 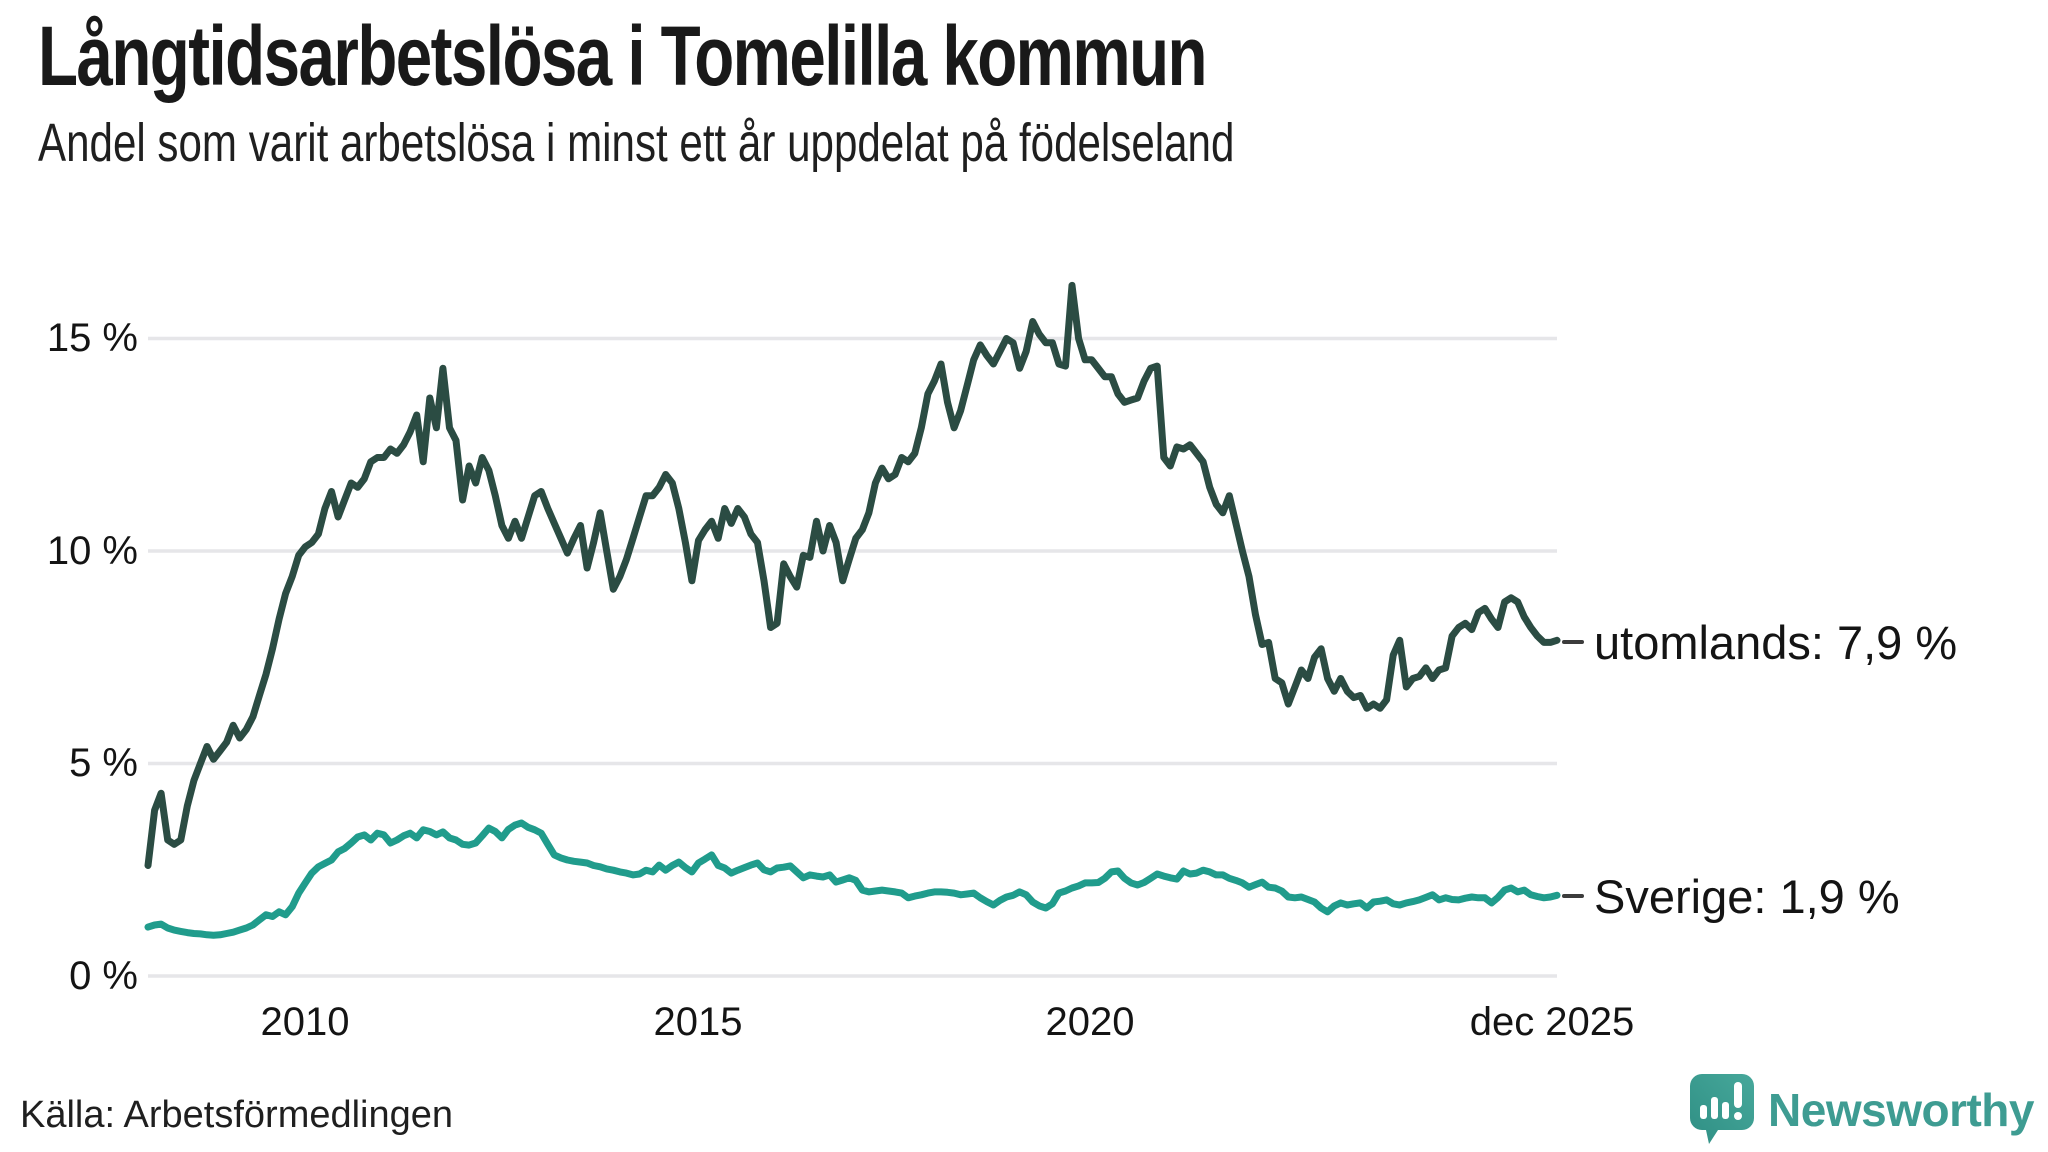 I want to click on y-axis-tick-label-5: 5 %, so click(x=103, y=763).